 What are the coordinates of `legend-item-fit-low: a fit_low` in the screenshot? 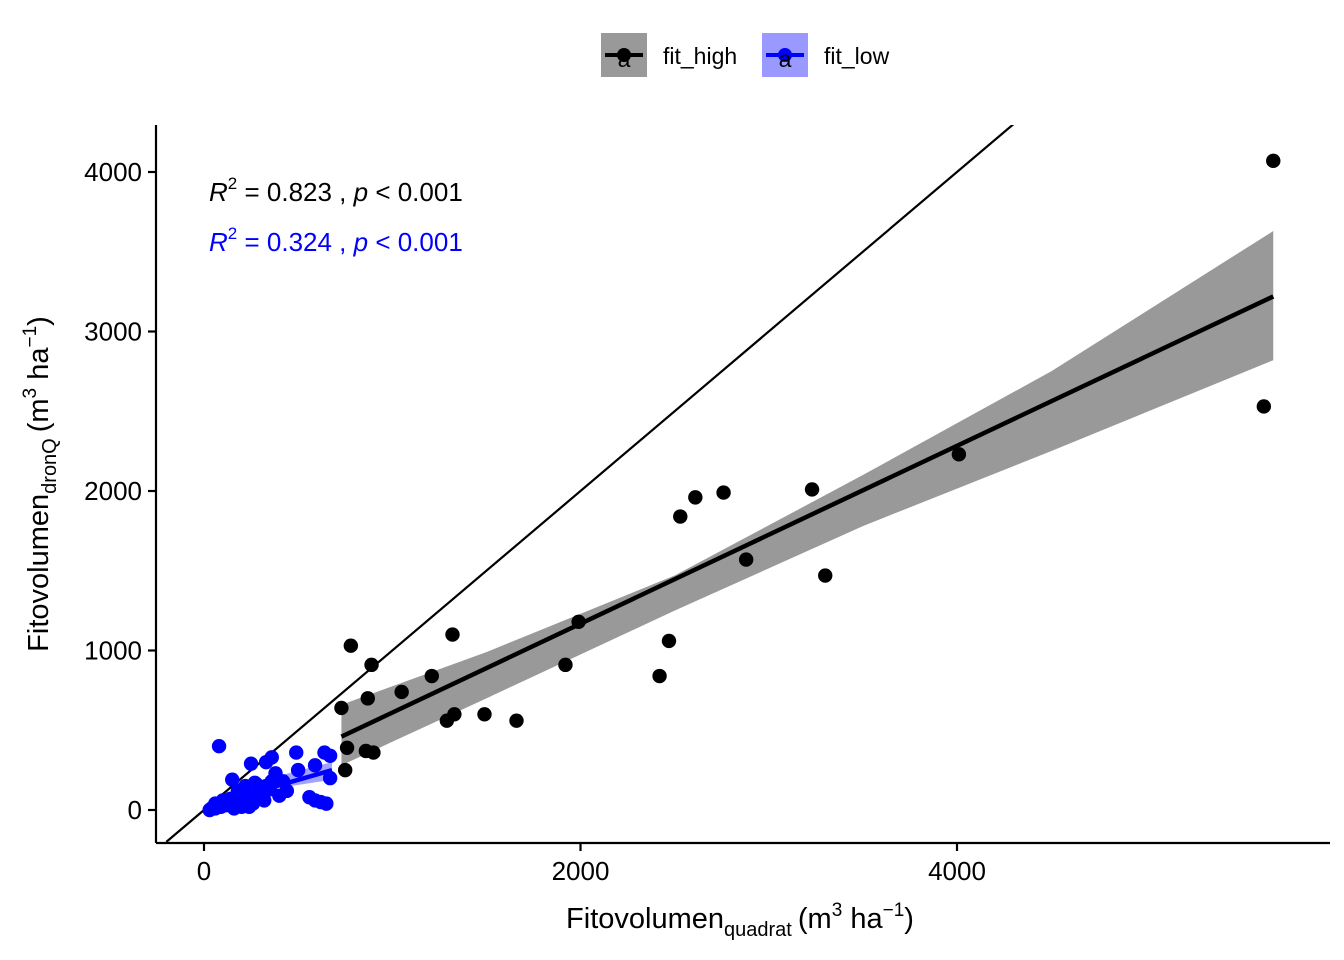 It's located at (826, 55).